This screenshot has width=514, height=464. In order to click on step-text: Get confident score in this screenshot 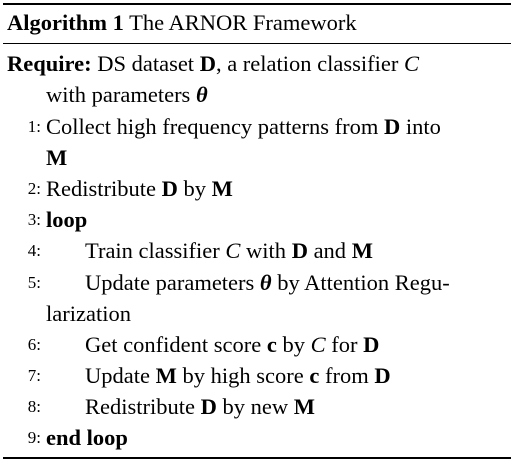, I will do `click(176, 344)`.